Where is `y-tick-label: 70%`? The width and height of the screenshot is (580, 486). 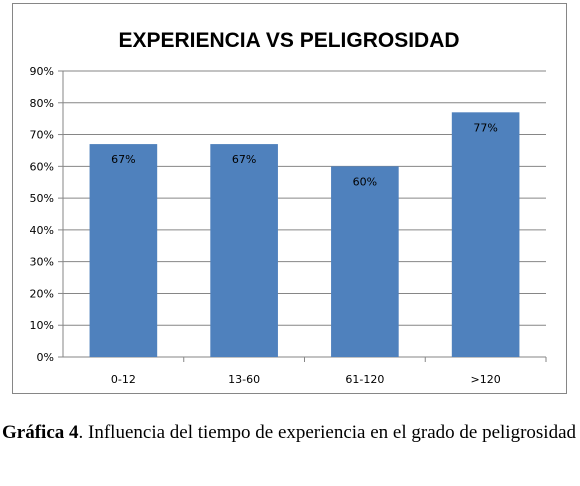
y-tick-label: 70% is located at coordinates (42, 135).